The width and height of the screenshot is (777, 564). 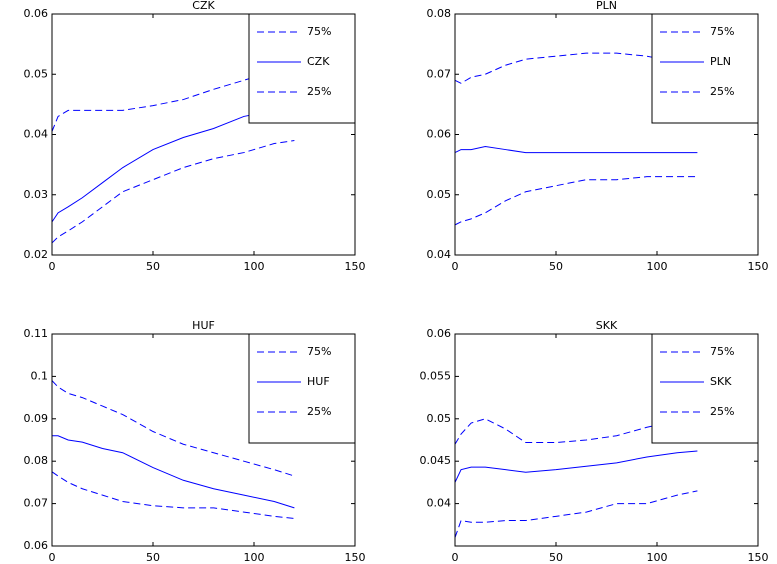 I want to click on legend-label: SKK, so click(x=721, y=381).